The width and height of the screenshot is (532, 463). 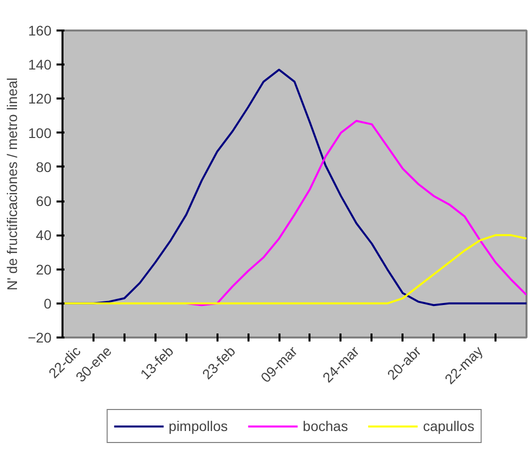 What do you see at coordinates (12, 184) in the screenshot?
I see `y-axis-title: N' de fructificaciones / metro lineal` at bounding box center [12, 184].